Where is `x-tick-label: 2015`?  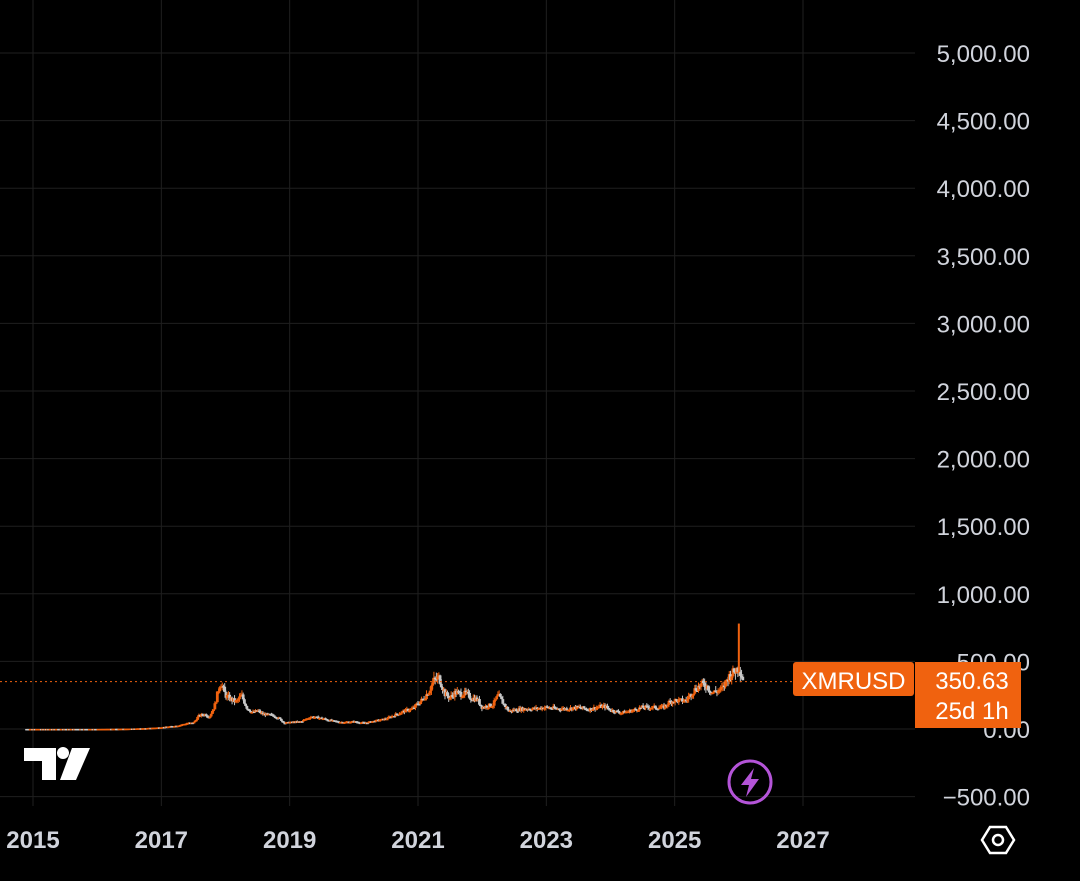
x-tick-label: 2015 is located at coordinates (32, 840).